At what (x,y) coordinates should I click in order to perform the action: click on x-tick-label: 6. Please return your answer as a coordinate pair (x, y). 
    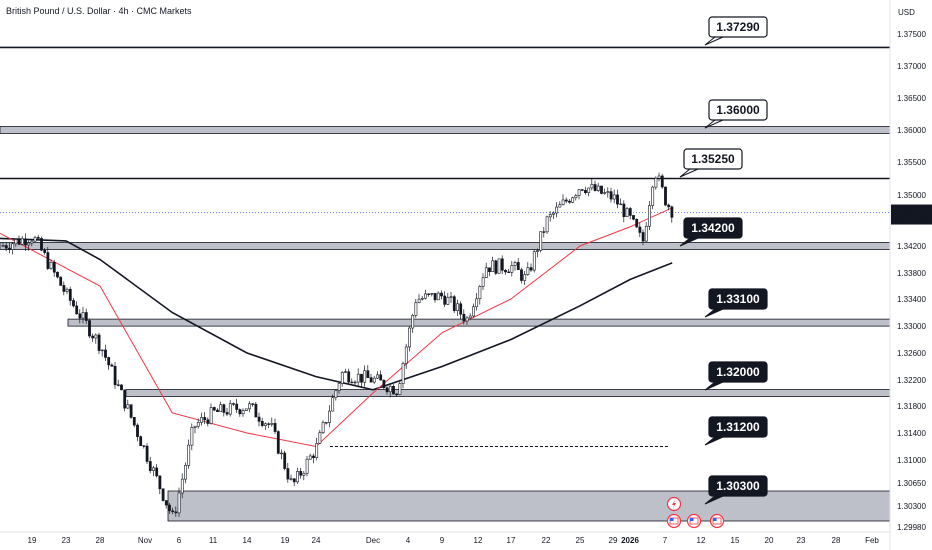
    Looking at the image, I should click on (179, 540).